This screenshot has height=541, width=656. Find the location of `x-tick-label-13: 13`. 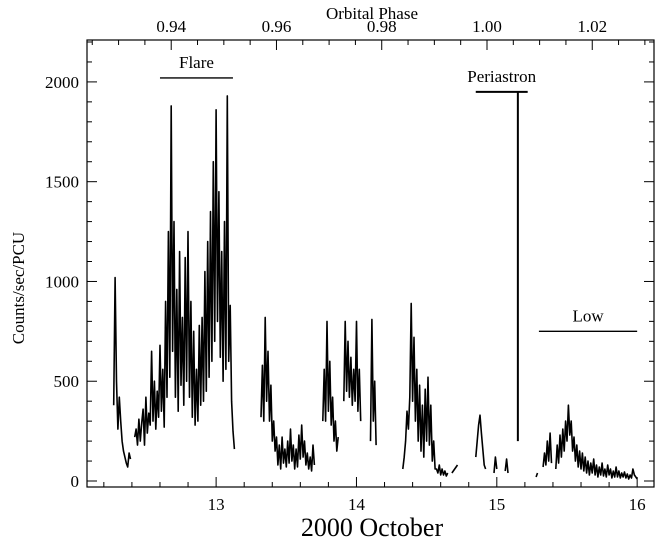

x-tick-label-13: 13 is located at coordinates (216, 504).